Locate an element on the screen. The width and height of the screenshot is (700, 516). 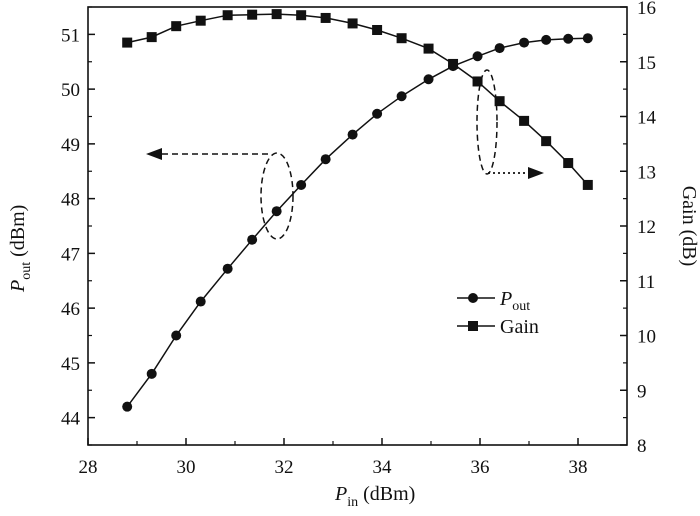
right-y-tick-label: 12 is located at coordinates (646, 227).